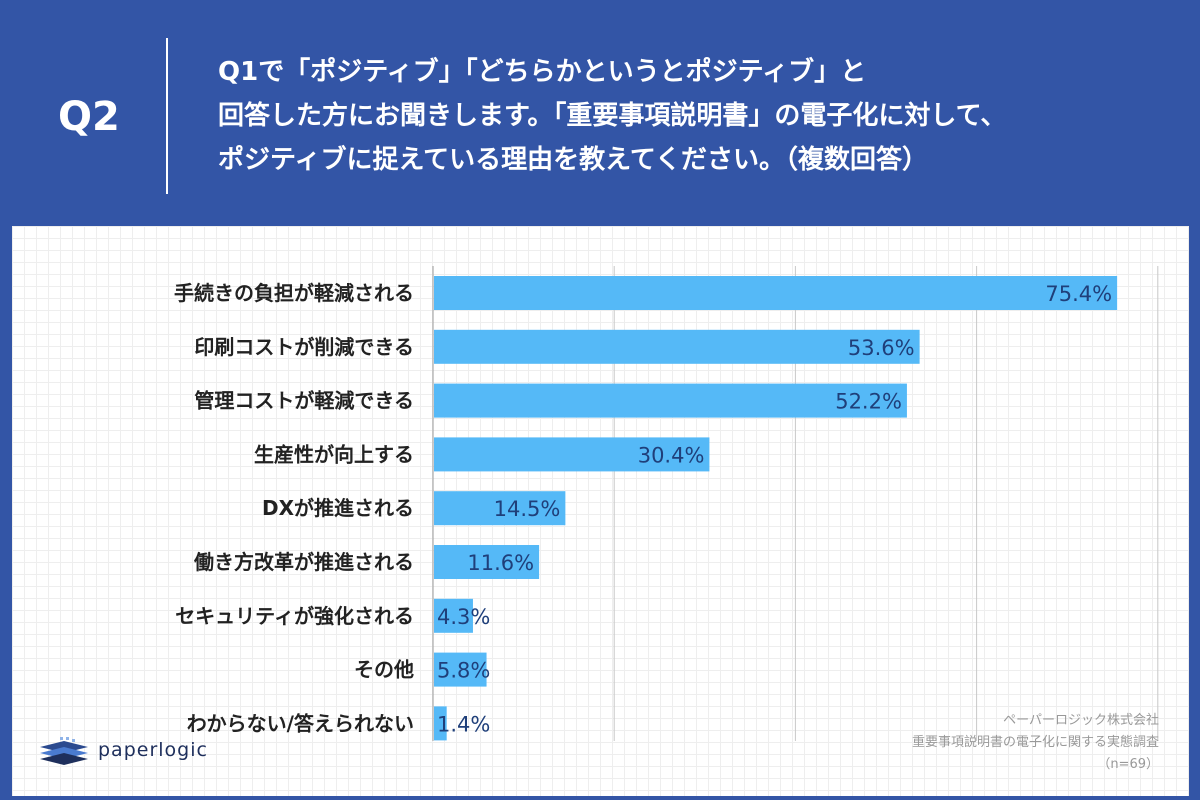  I want to click on credit-company: ペーパーロジック株式会社, so click(1081, 720).